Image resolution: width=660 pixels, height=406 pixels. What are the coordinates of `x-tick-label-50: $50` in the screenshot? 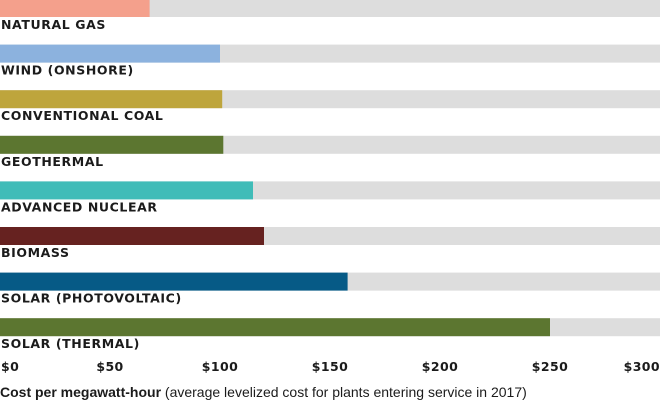 It's located at (109, 366).